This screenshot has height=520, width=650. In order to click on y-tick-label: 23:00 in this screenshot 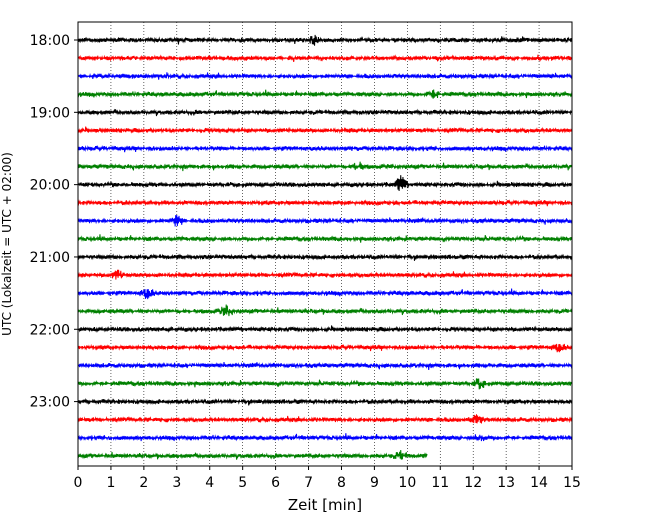, I will do `click(50, 403)`.